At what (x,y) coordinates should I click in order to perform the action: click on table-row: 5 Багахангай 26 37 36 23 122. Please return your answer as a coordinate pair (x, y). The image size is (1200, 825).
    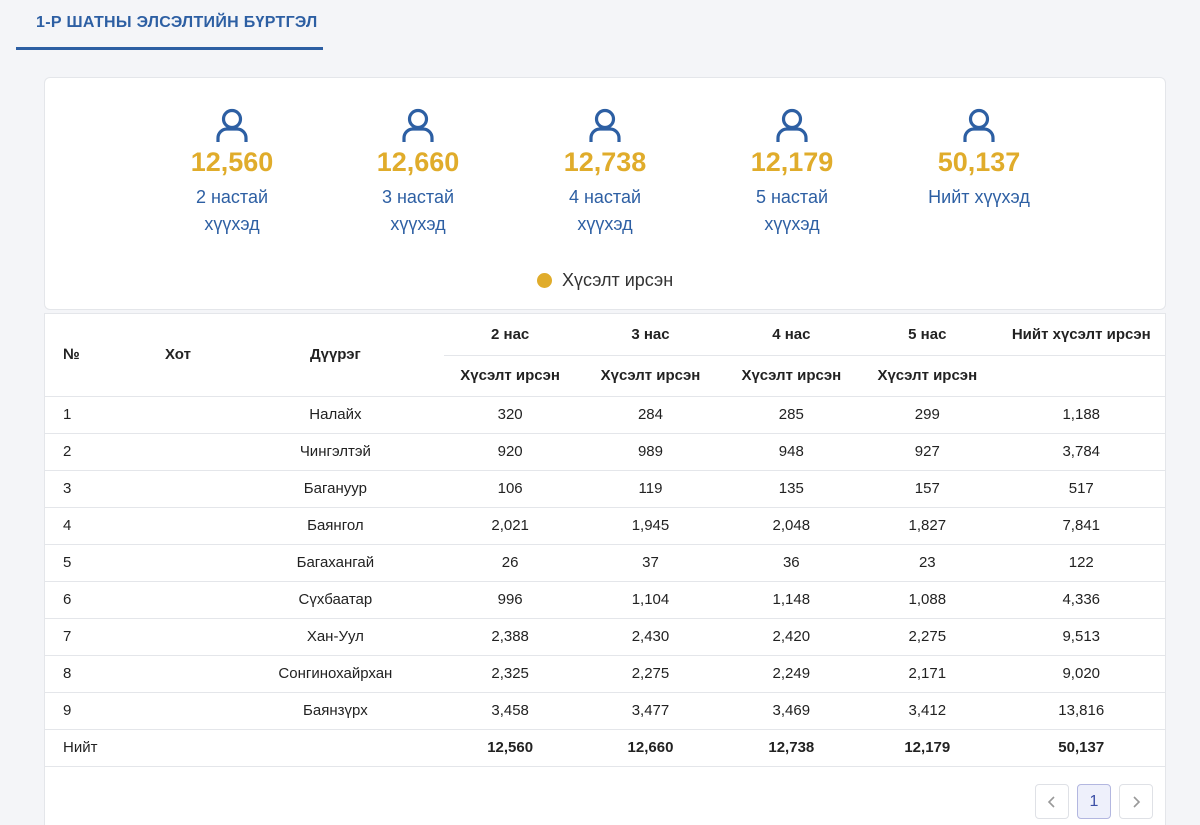
    Looking at the image, I should click on (605, 562).